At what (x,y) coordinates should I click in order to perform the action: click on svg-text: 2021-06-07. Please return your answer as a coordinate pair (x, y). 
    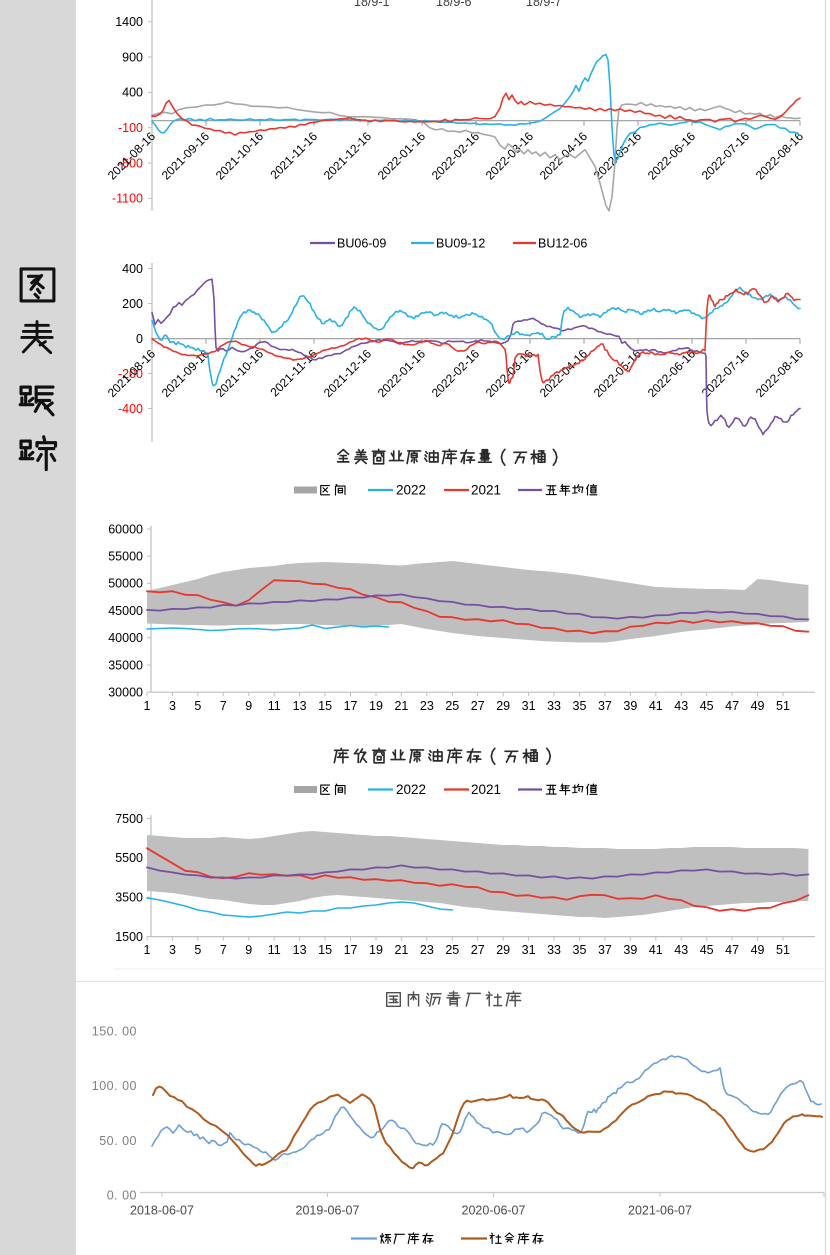
    Looking at the image, I should click on (660, 1211).